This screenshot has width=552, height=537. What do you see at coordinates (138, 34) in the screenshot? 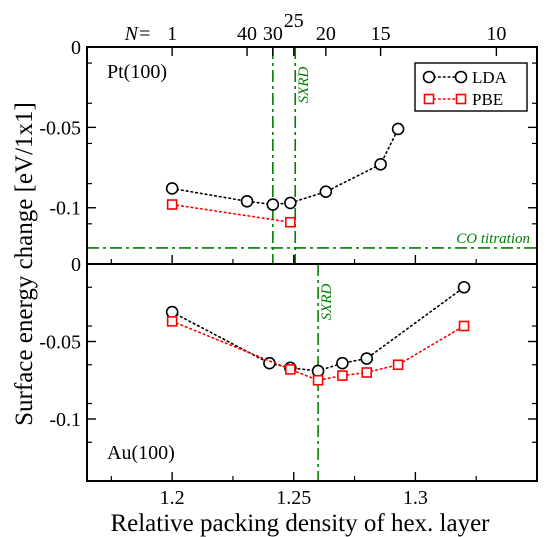
I see `top-axis-prefix: N=` at bounding box center [138, 34].